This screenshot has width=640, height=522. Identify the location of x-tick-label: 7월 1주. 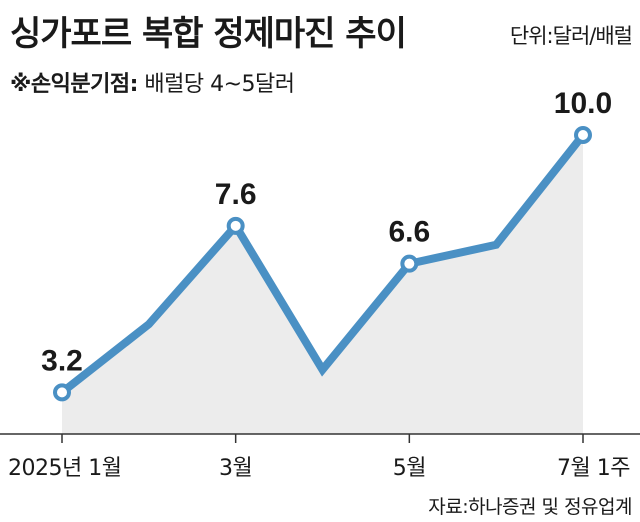
(593, 468).